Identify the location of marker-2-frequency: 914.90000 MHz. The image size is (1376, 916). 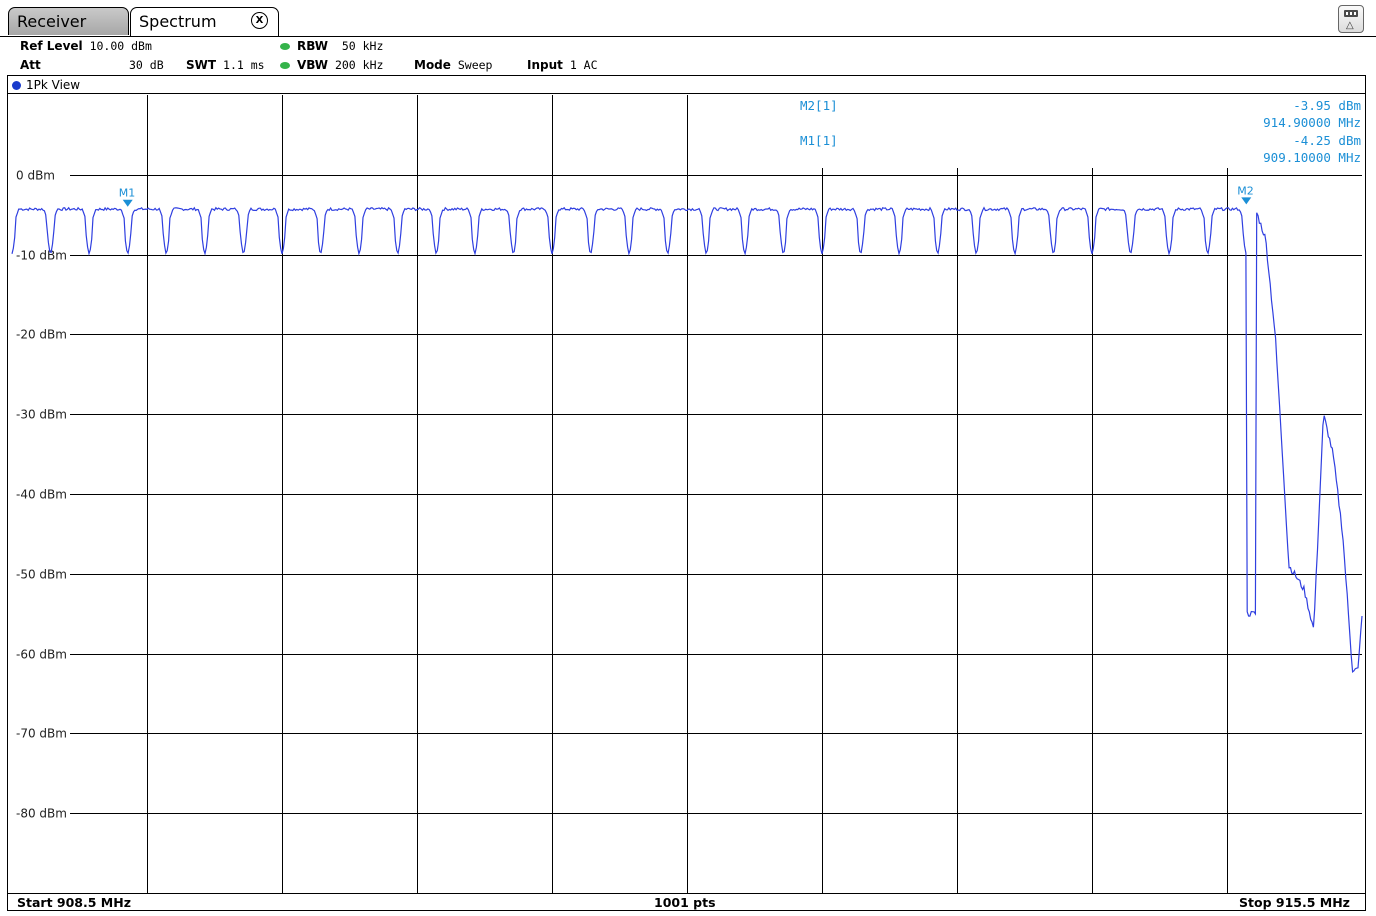
(1312, 122).